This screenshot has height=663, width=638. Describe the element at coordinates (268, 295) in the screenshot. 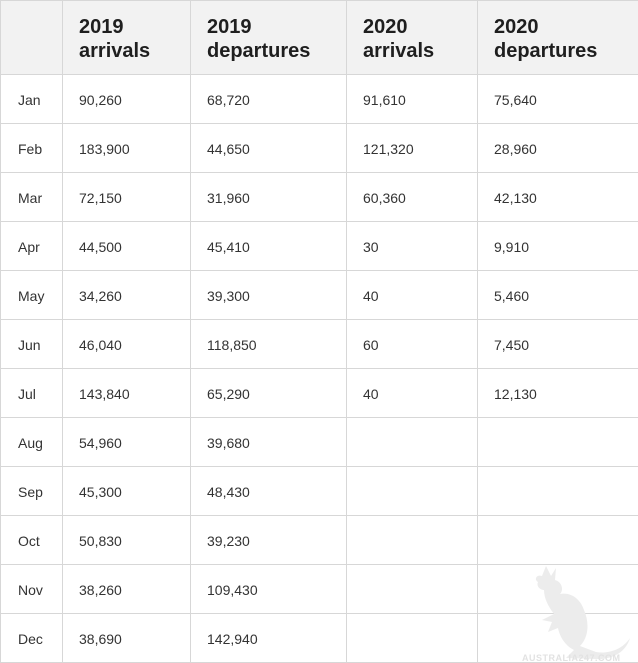

I see `value-cell: 39,300` at that location.